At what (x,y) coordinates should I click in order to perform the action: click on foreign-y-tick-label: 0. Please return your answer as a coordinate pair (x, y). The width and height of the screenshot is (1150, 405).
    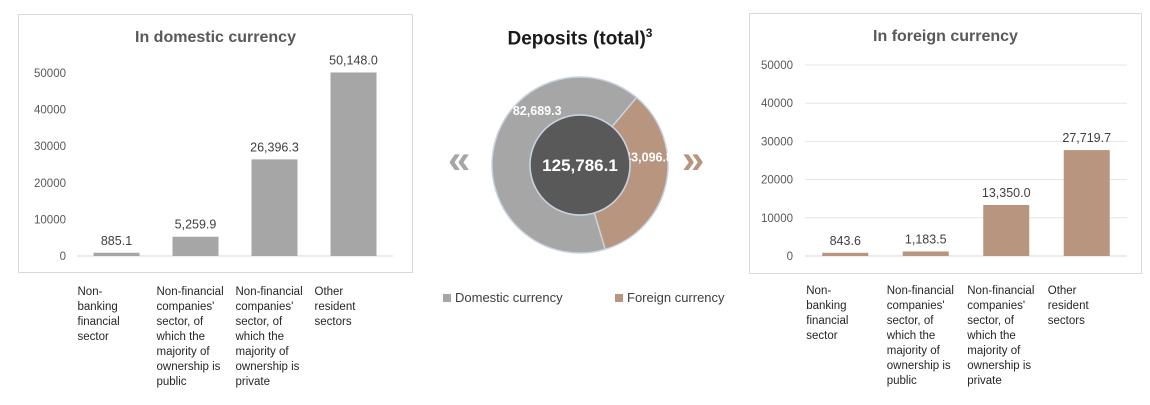
    Looking at the image, I should click on (790, 257).